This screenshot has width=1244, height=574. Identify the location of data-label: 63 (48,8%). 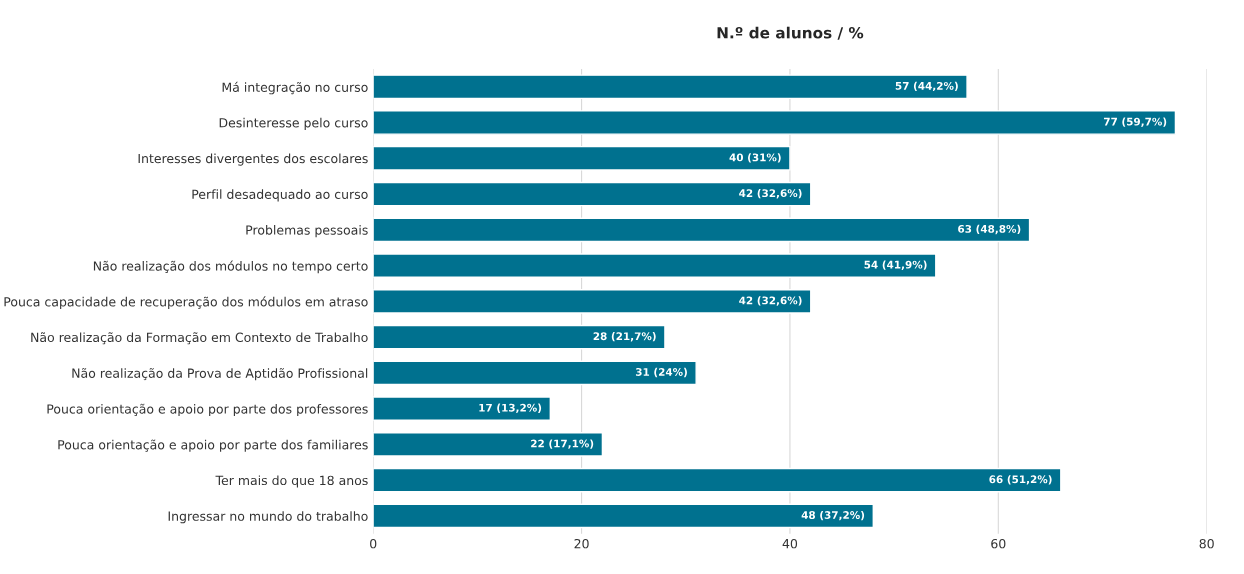
(989, 229).